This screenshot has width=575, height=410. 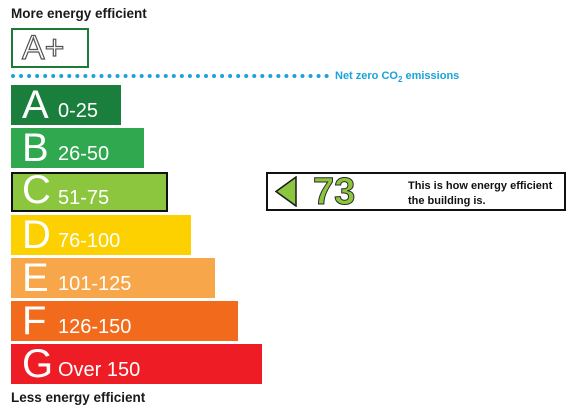 I want to click on rating-arrow-icon, so click(x=286, y=191).